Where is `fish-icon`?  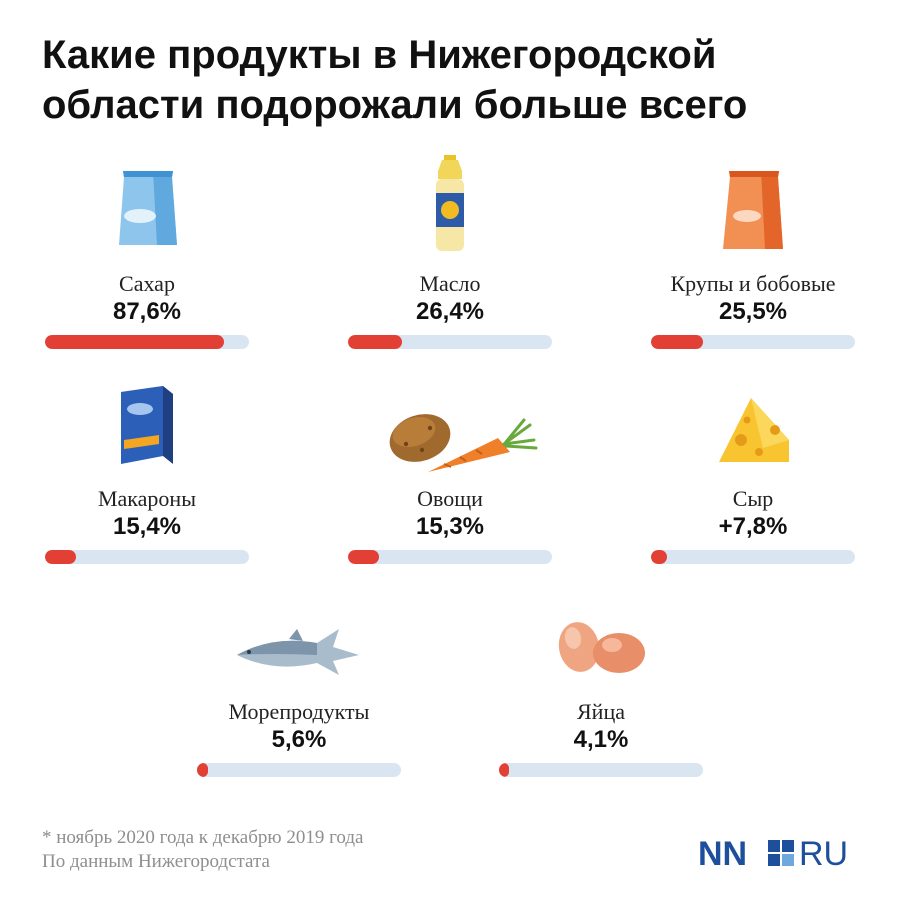
fish-icon is located at coordinates (299, 640).